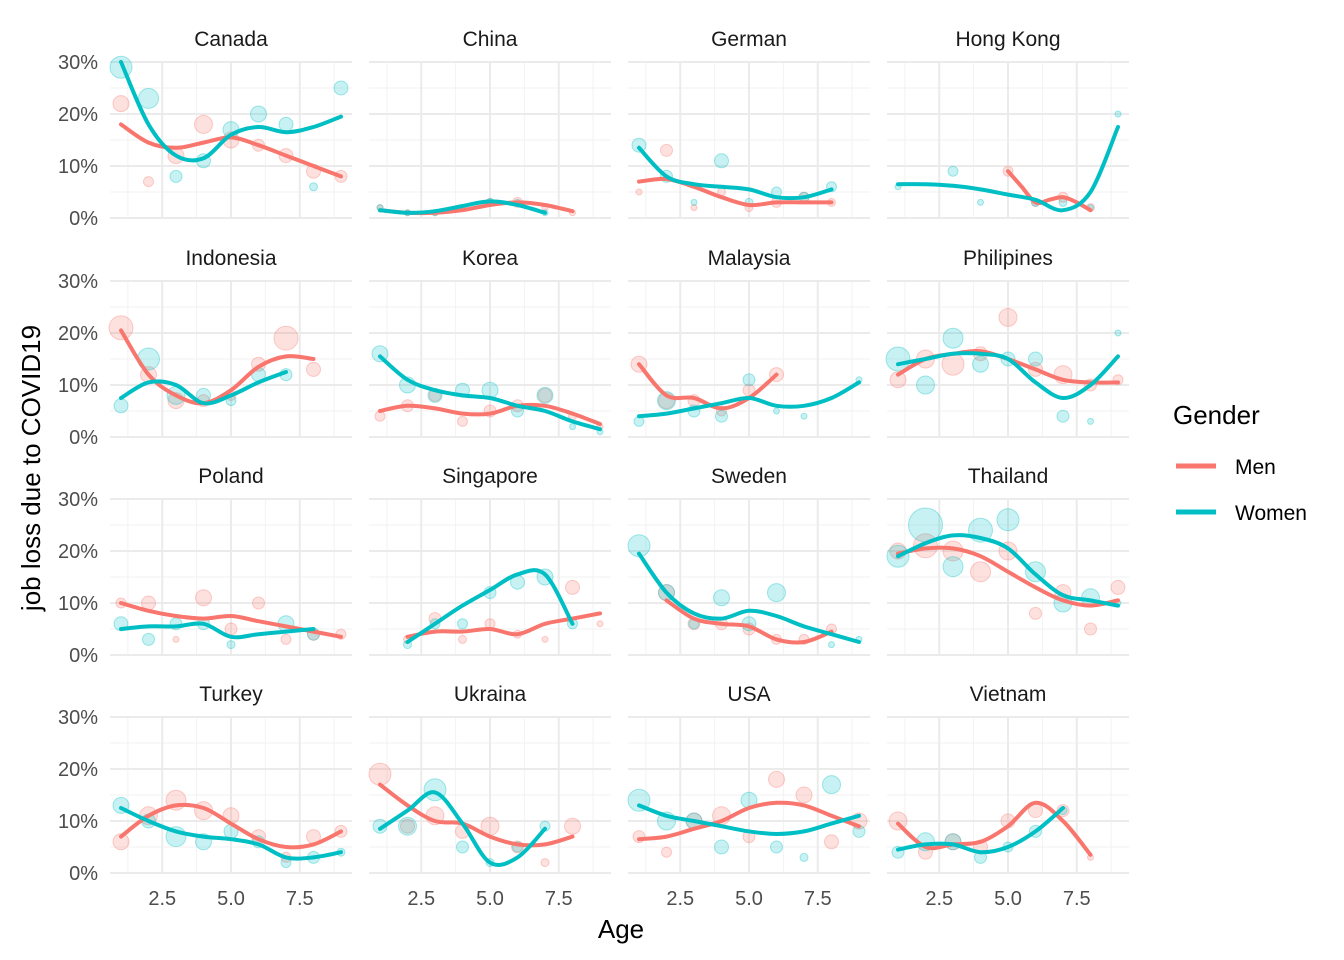 The image size is (1344, 960). I want to click on facet-korea: Korea, so click(490, 342).